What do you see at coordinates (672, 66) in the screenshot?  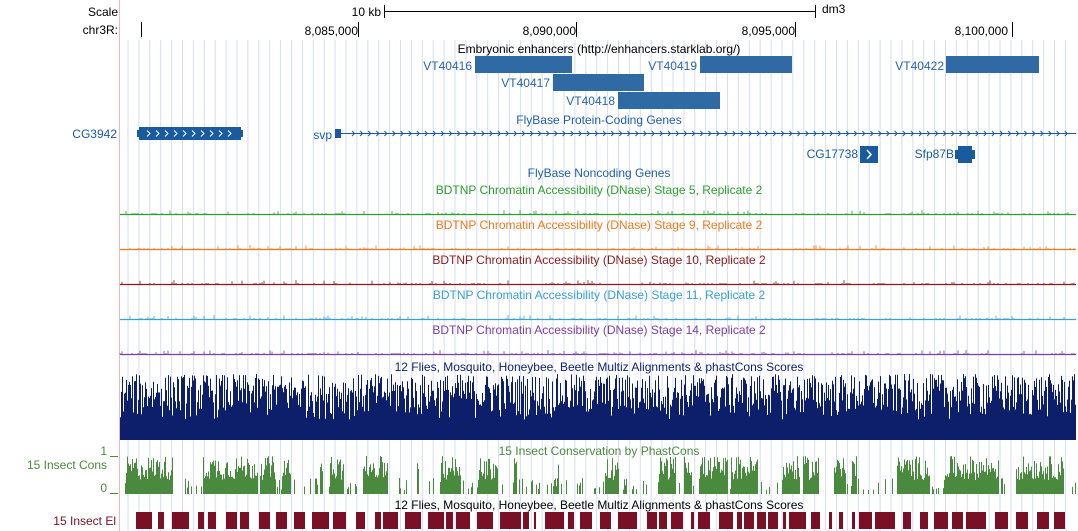 I see `enhancer-label: VT40419` at bounding box center [672, 66].